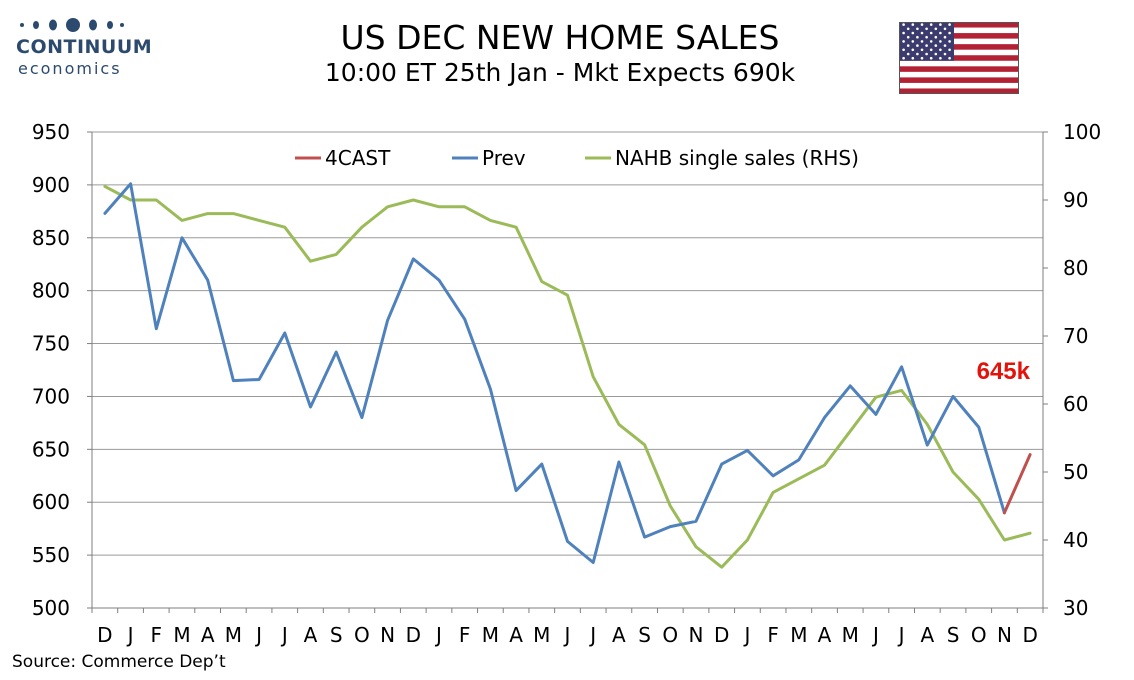  What do you see at coordinates (1075, 404) in the screenshot?
I see `y-right-tick-label: 60` at bounding box center [1075, 404].